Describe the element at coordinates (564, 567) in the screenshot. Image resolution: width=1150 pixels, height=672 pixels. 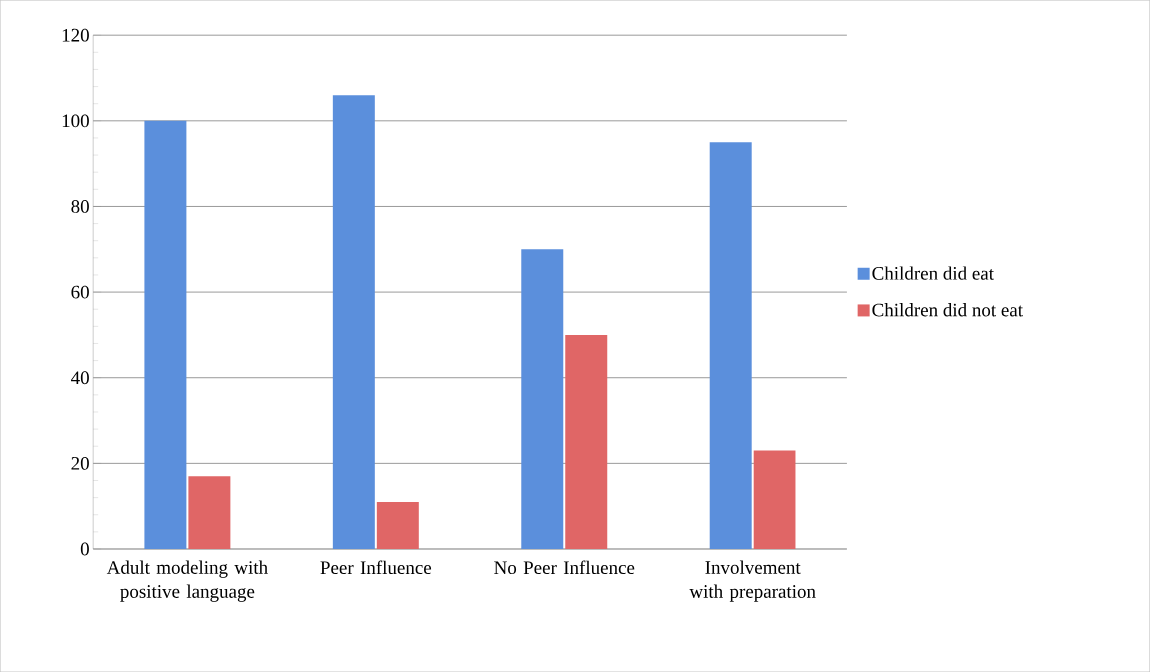
I see `x-tick-label: No Peer Influence` at that location.